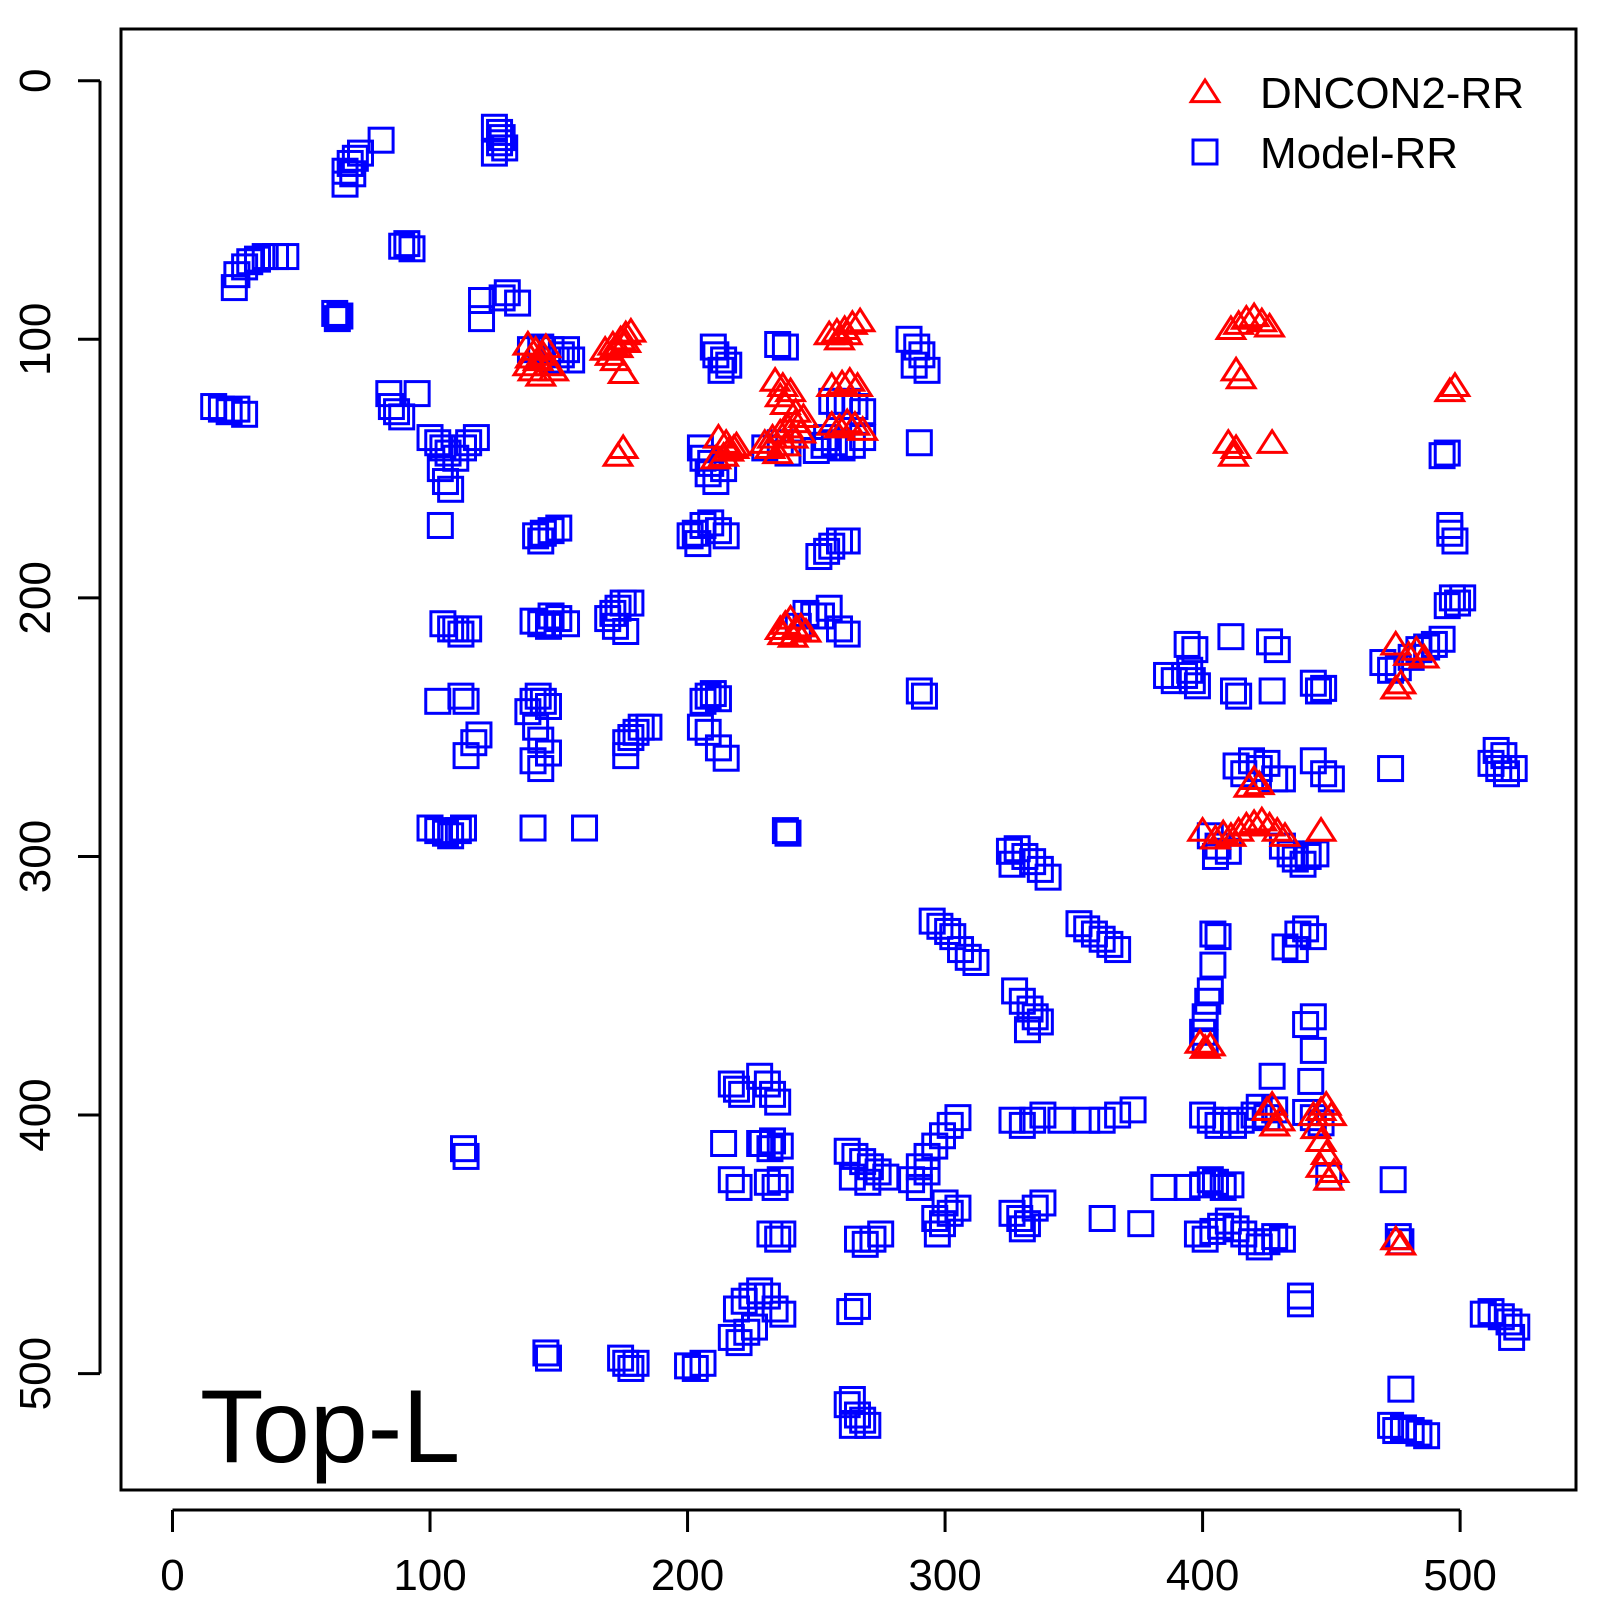  I want to click on y-tick-label: 400, so click(35, 1114).